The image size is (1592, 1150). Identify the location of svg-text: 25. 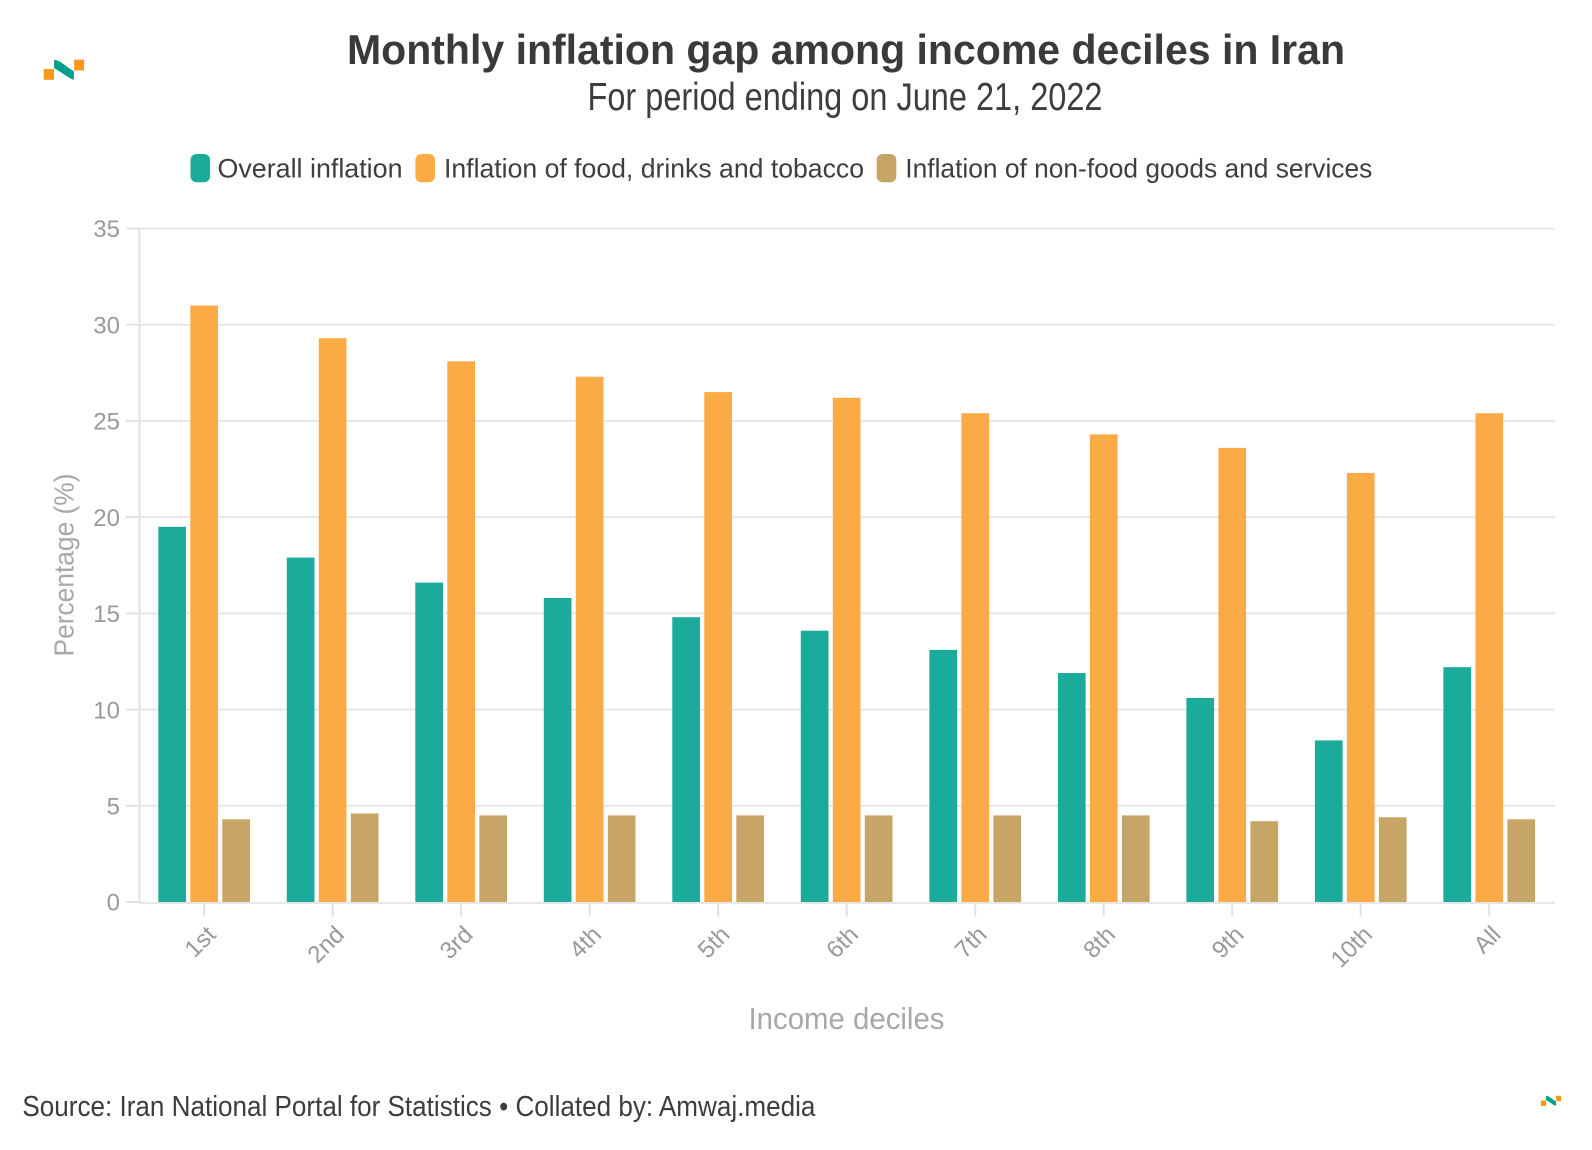
(106, 422).